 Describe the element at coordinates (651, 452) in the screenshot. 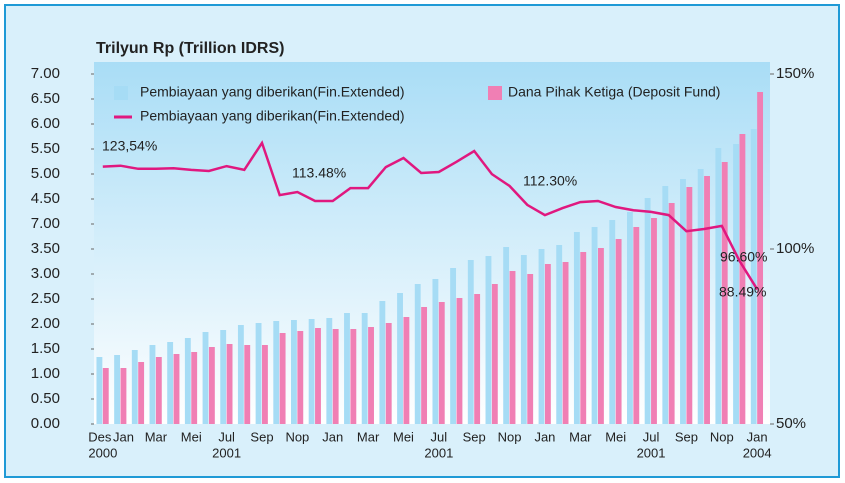

I see `x-year-label: 2001` at that location.